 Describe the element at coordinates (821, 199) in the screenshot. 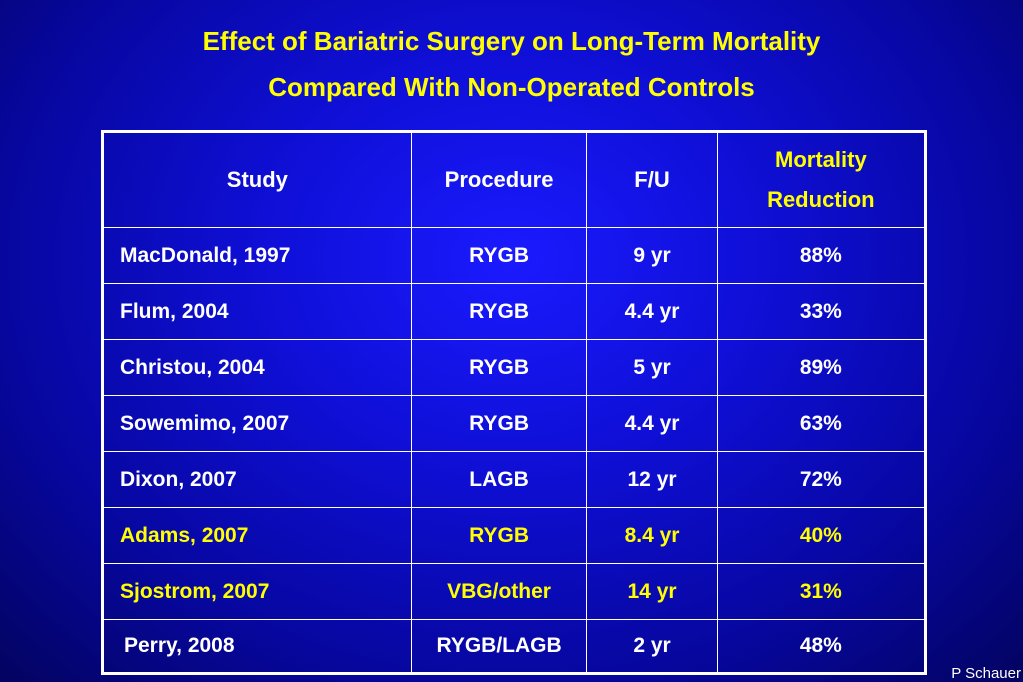

I see `header-mortality-line-2: Reduction` at that location.